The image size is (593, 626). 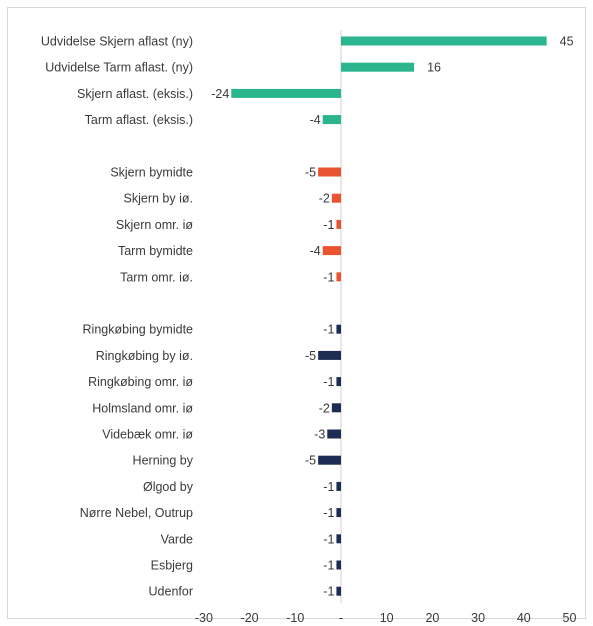 I want to click on bar-ringkøbing-bymidte, so click(x=338, y=329).